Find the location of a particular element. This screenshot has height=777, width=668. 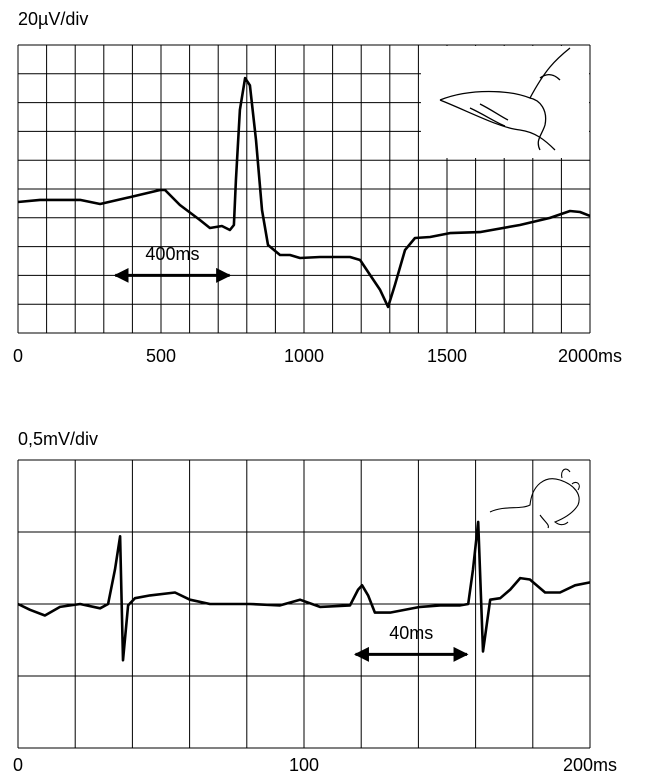

x-tick-label: 100 is located at coordinates (304, 765).